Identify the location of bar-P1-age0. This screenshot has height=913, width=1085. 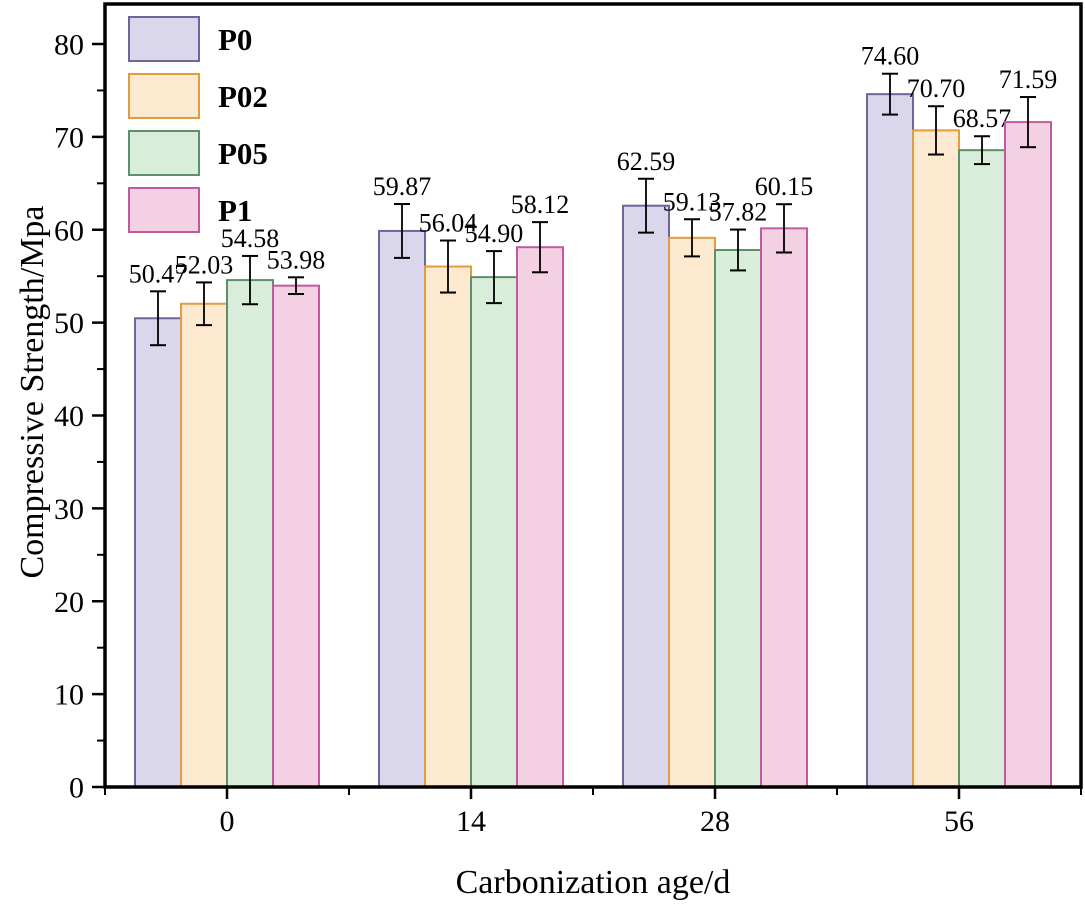
(296, 536).